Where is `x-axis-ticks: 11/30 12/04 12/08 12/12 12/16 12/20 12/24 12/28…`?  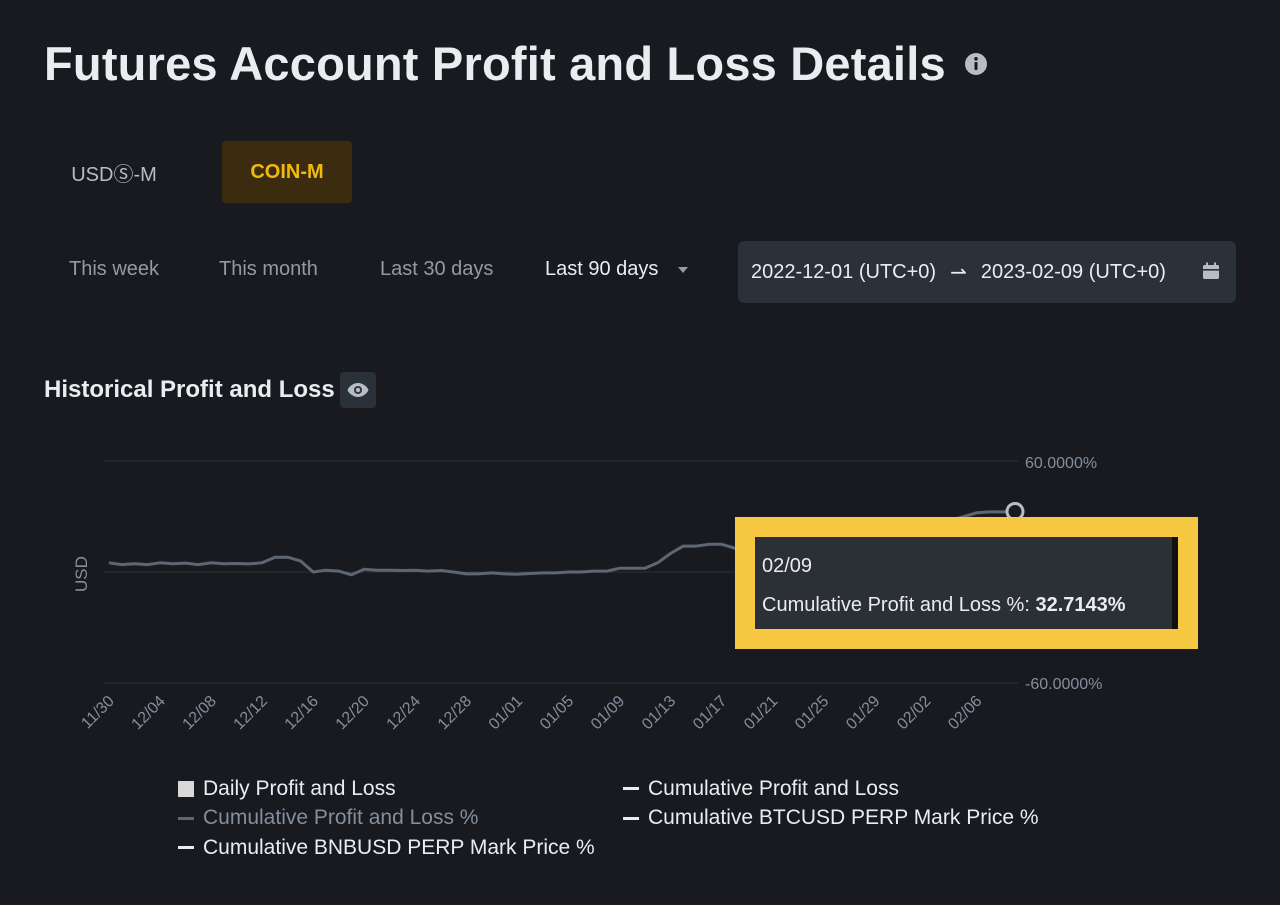
x-axis-ticks: 11/30 12/04 12/08 12/12 12/16 12/20 12/24 12/28… is located at coordinates (531, 713).